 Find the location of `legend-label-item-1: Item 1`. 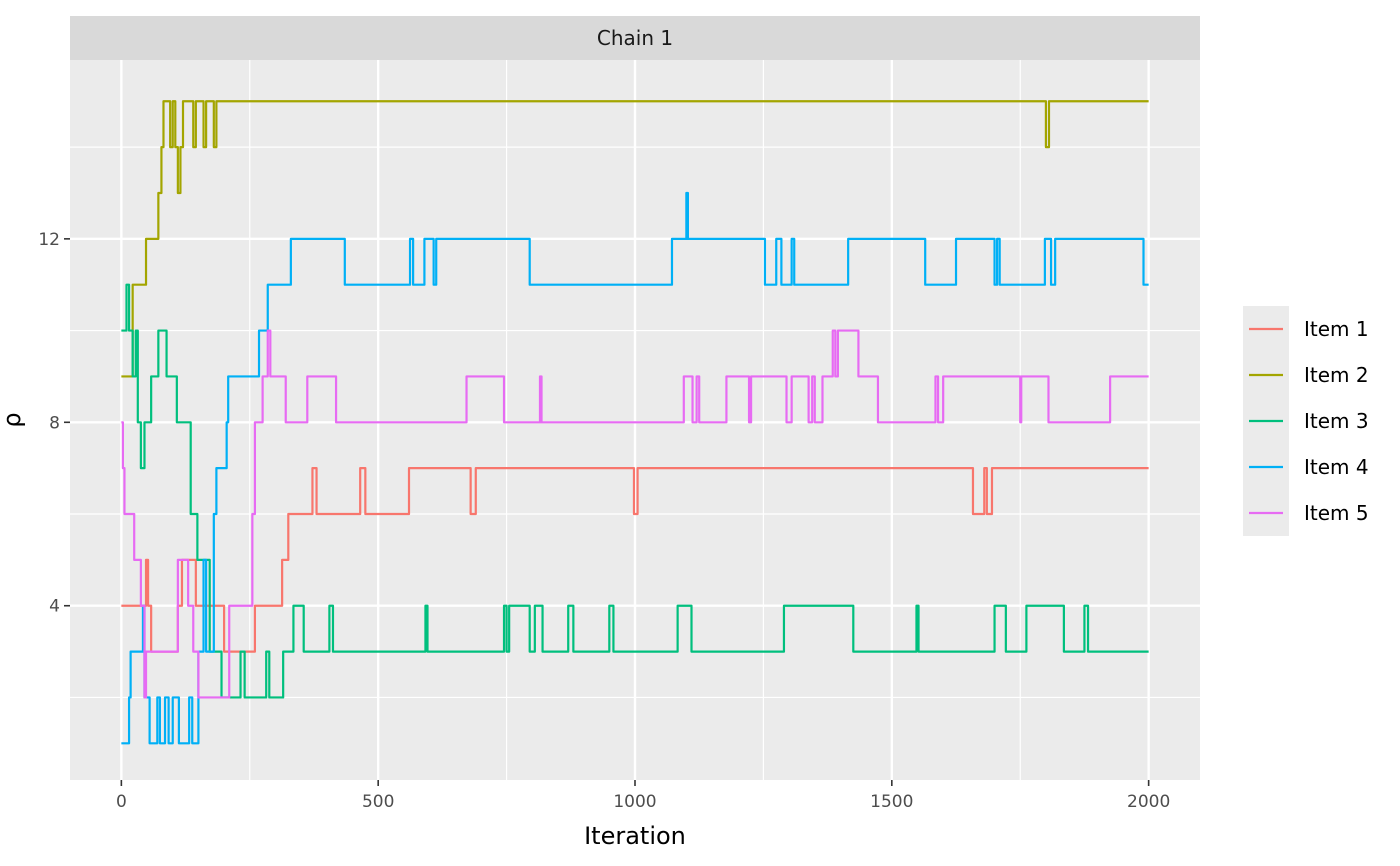

legend-label-item-1: Item 1 is located at coordinates (1336, 329).